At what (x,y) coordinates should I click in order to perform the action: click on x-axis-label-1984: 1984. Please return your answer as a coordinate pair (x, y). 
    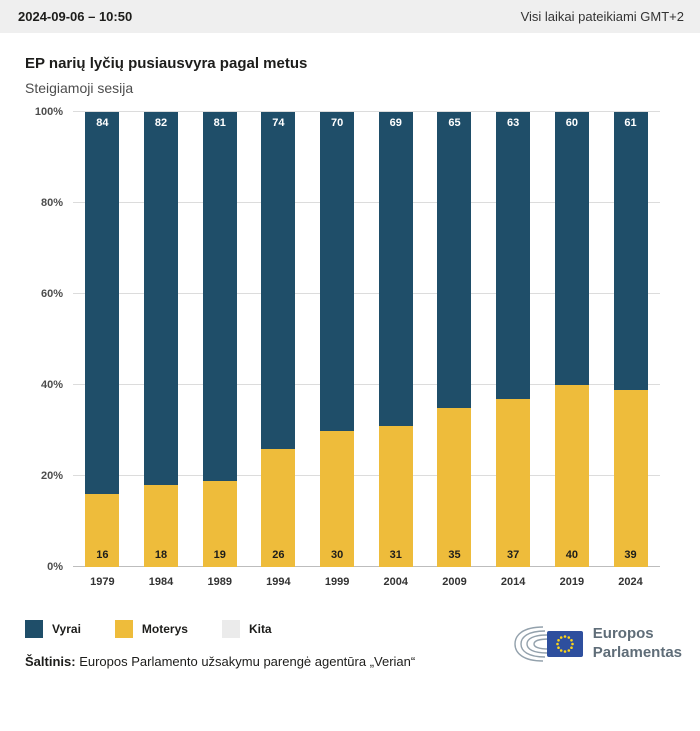
    Looking at the image, I should click on (161, 582).